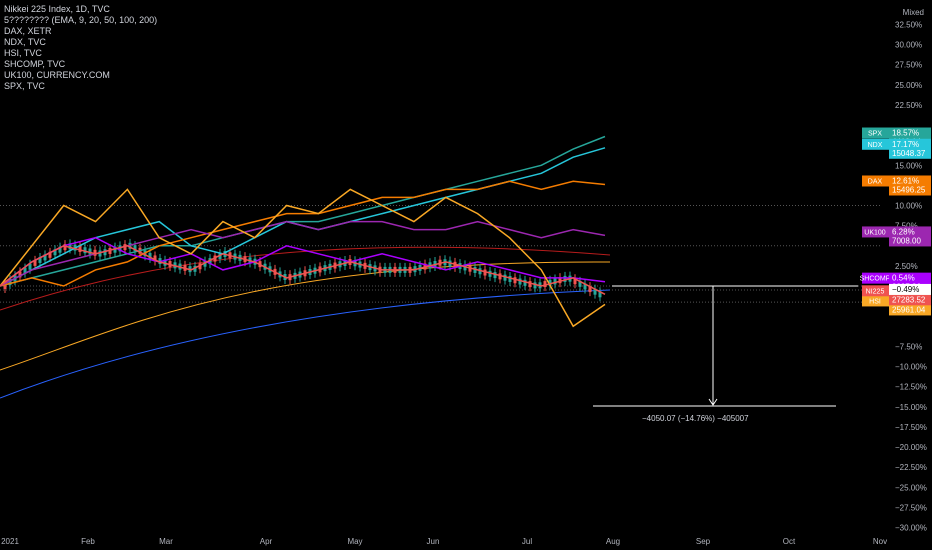 This screenshot has height=550, width=932. Describe the element at coordinates (875, 278) in the screenshot. I see `series-badge-shcomp` at that location.